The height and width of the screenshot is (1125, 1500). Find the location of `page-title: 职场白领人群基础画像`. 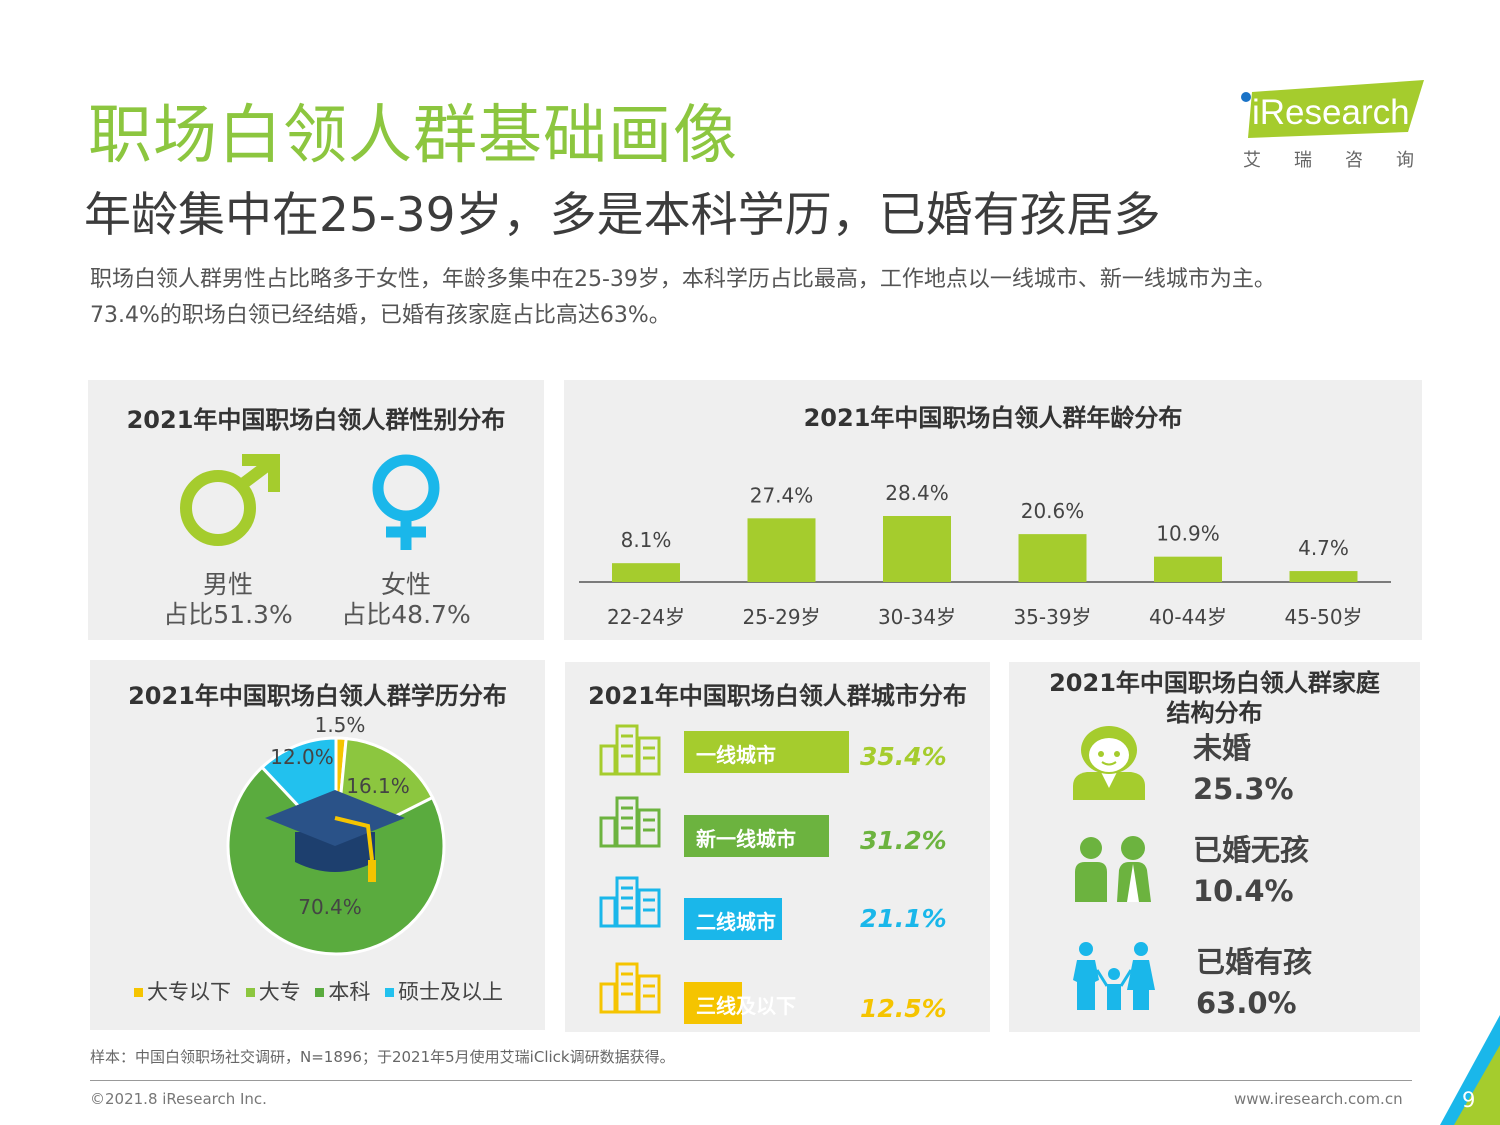

page-title: 职场白领人群基础画像 is located at coordinates (413, 136).